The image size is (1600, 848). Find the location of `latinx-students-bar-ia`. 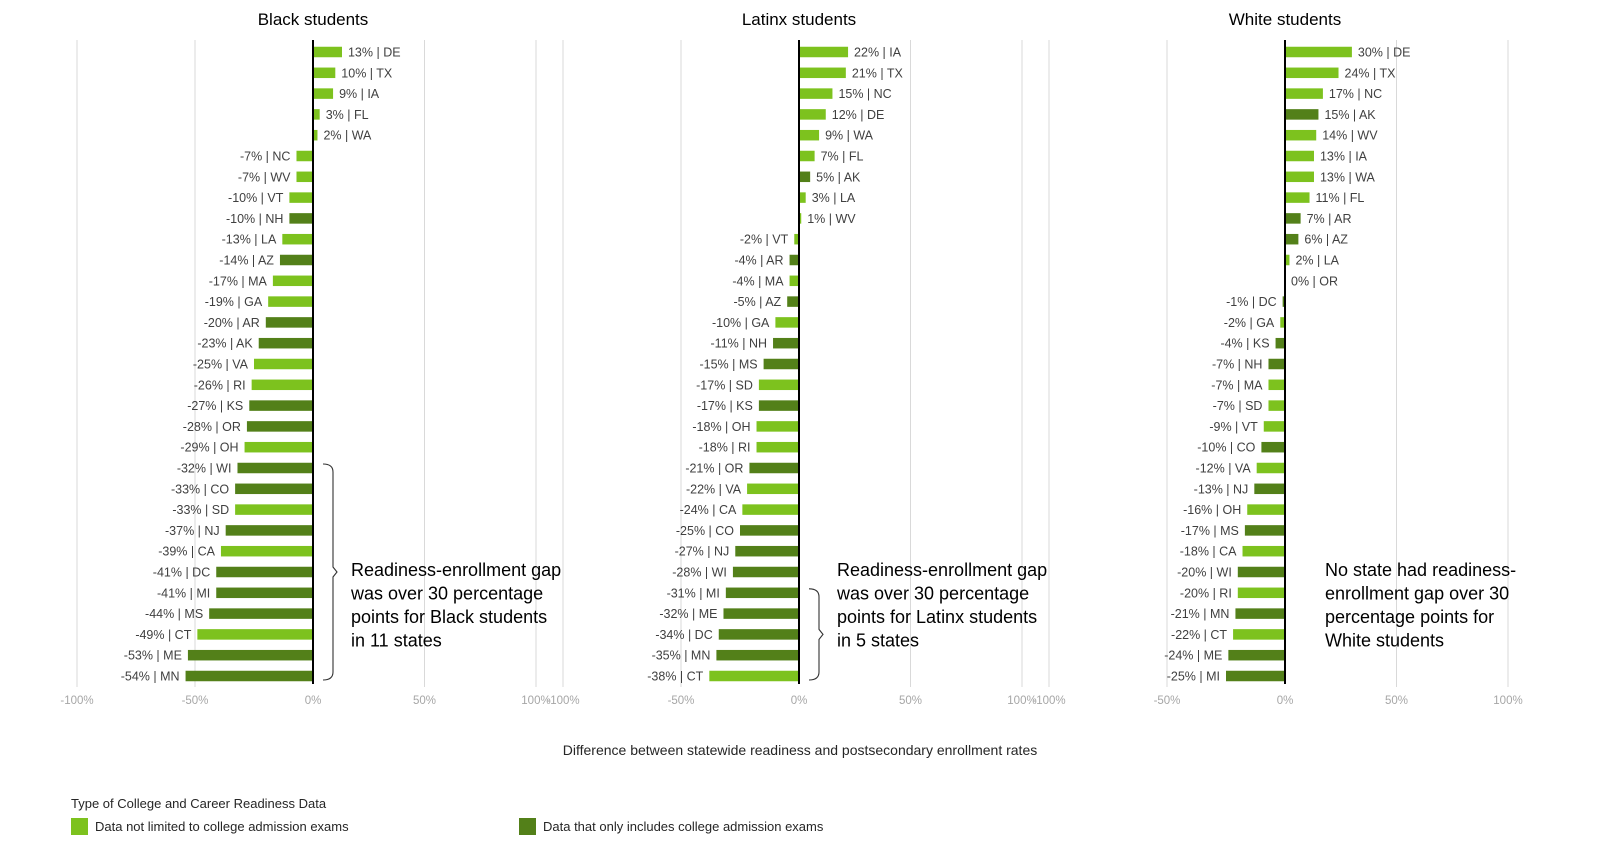

latinx-students-bar-ia is located at coordinates (824, 52).